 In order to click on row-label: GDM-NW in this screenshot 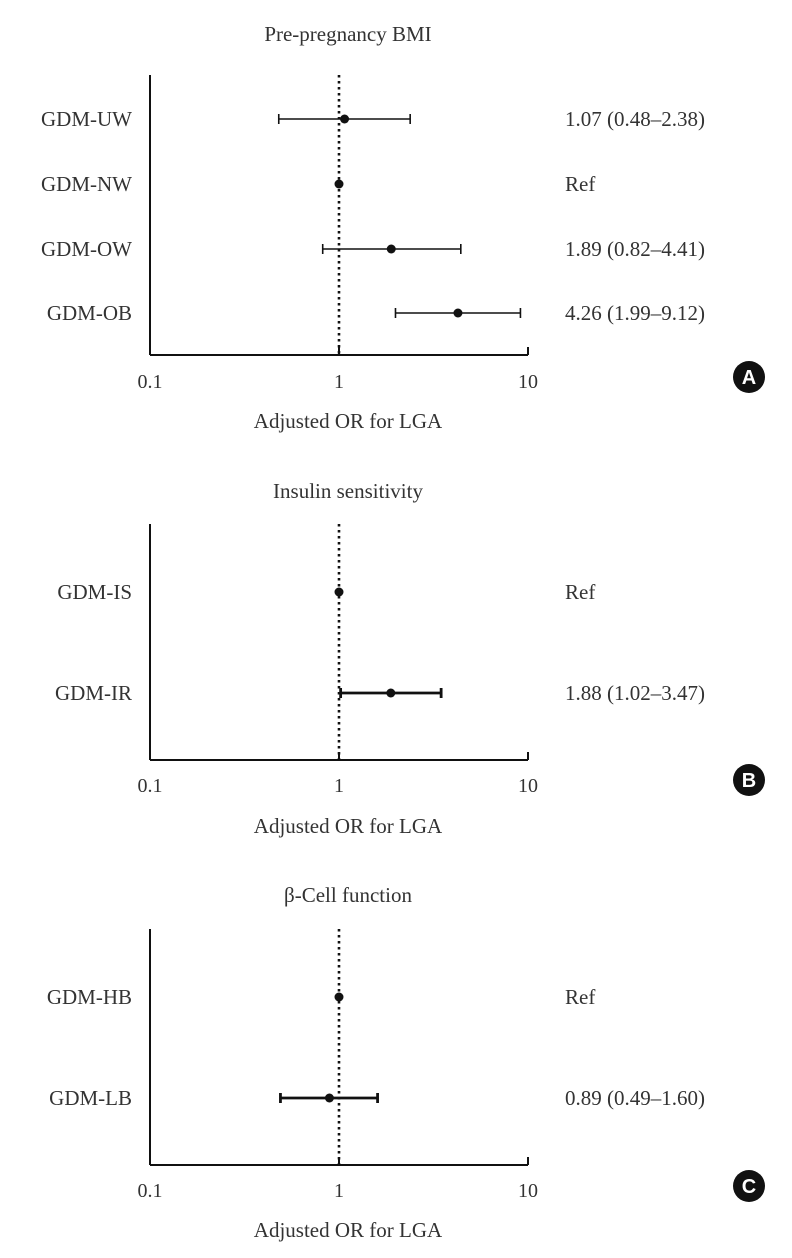, I will do `click(86, 184)`.